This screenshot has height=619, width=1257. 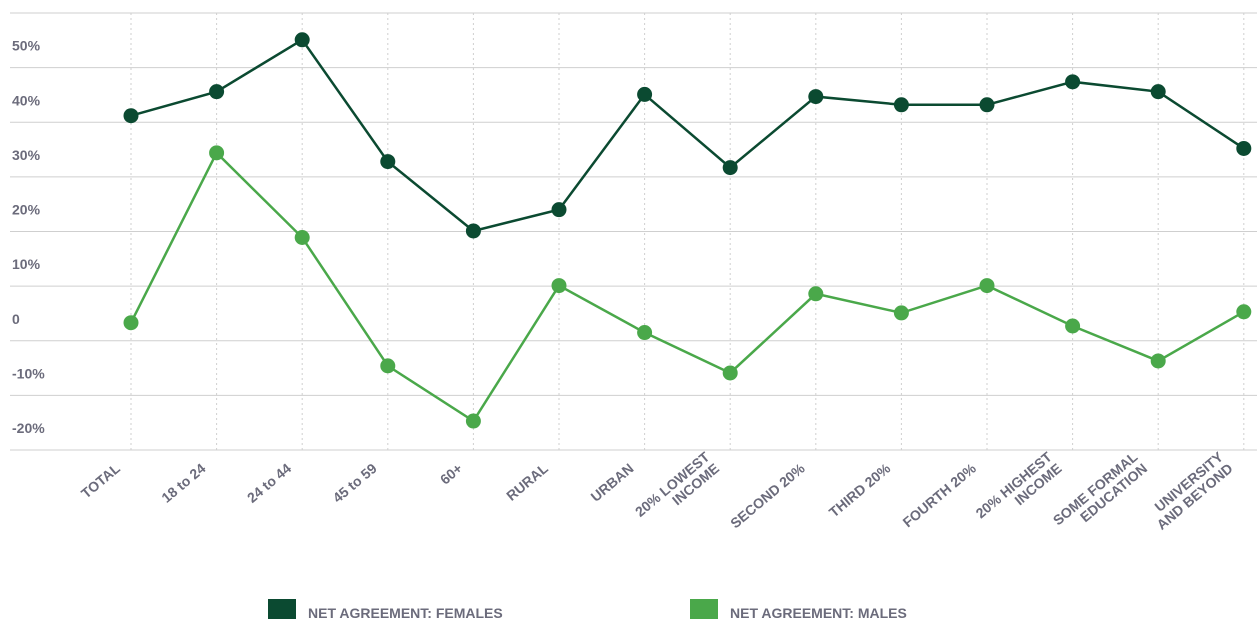 I want to click on y-tick-label: 0, so click(x=16, y=319).